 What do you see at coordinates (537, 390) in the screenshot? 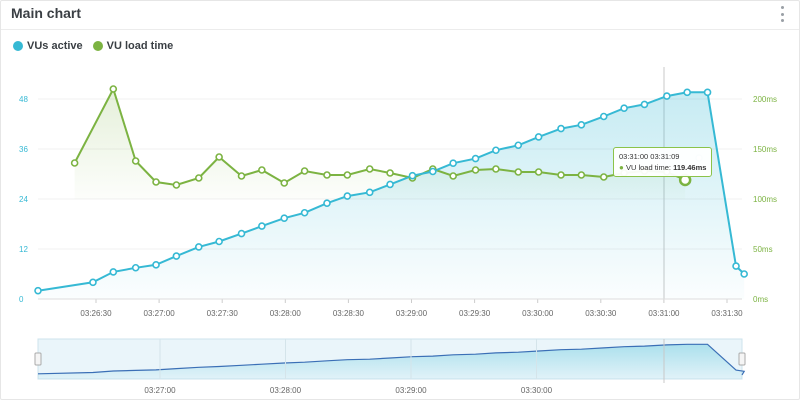
I see `navigator-tick-label: 03:30:00` at bounding box center [537, 390].